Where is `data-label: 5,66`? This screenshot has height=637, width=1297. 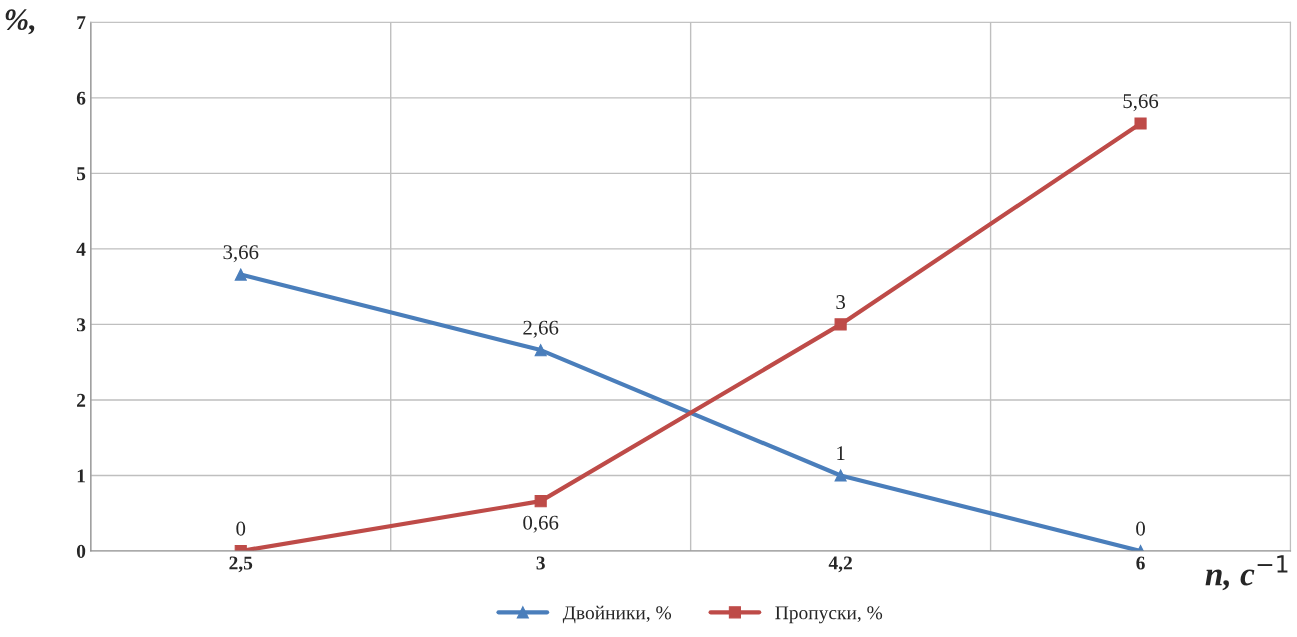
data-label: 5,66 is located at coordinates (1141, 103).